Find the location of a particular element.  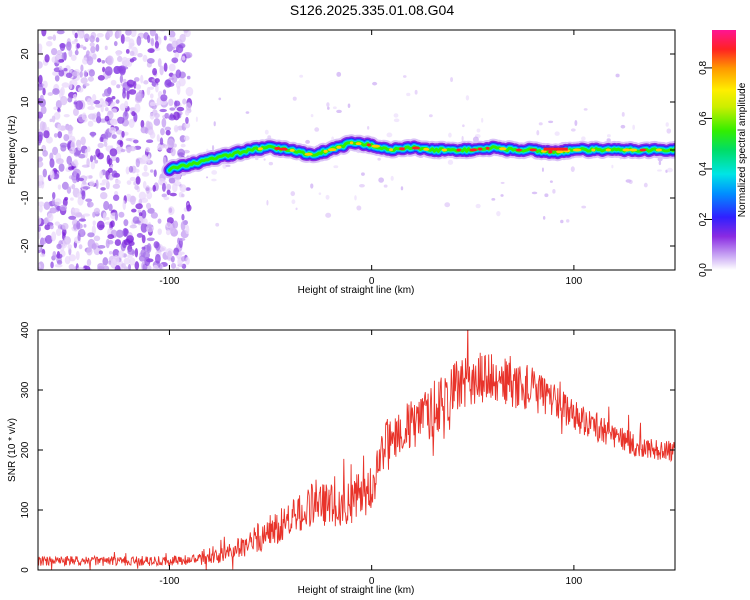

heatmap-y-tick-label: 20 is located at coordinates (25, 54).